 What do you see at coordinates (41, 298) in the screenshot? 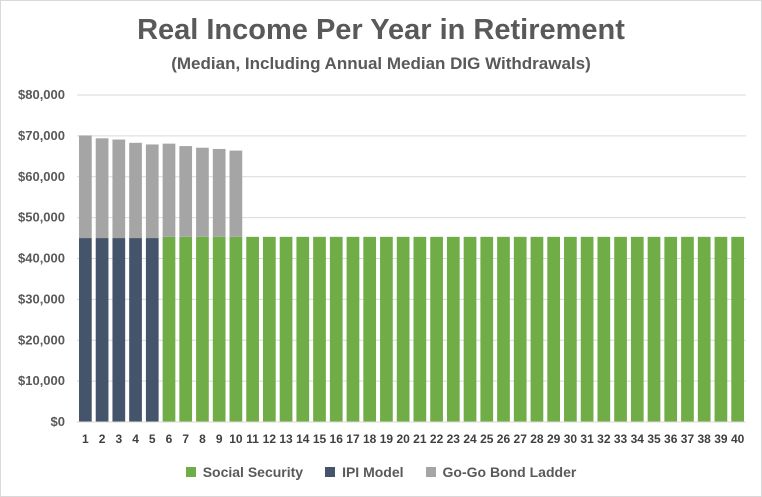
I see `y-tick-label: $30,000` at bounding box center [41, 298].